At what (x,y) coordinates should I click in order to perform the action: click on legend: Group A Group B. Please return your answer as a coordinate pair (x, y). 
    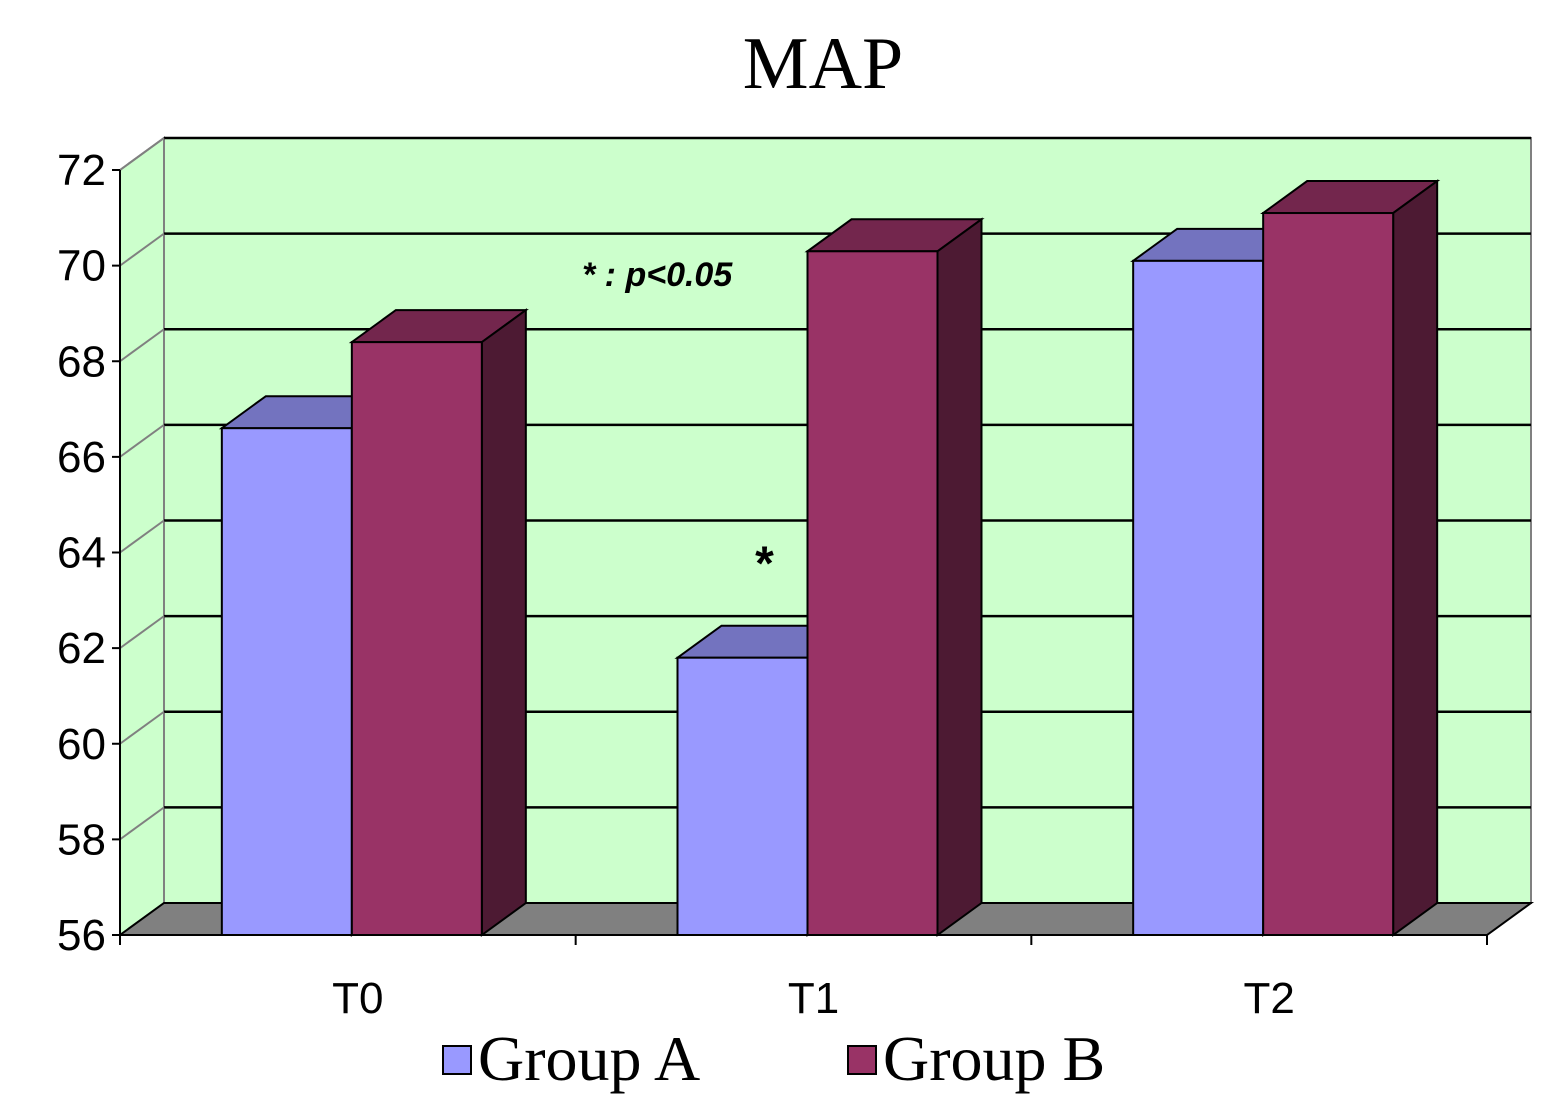
    Looking at the image, I should click on (773, 1058).